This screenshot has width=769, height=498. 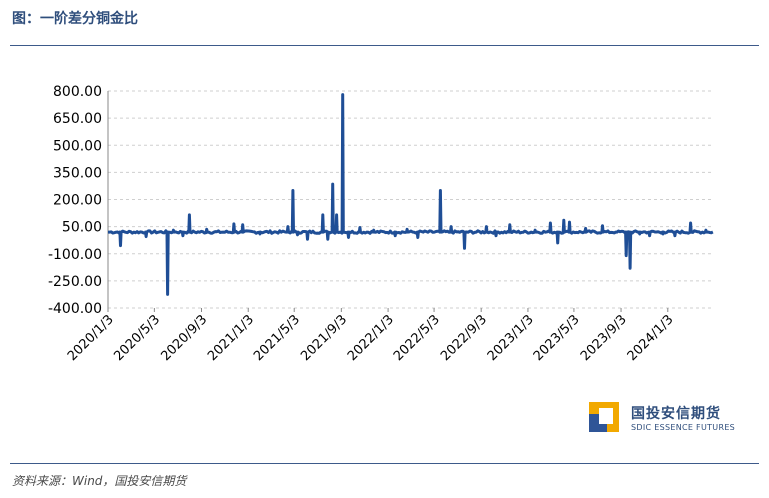 What do you see at coordinates (384, 45) in the screenshot?
I see `header-divider` at bounding box center [384, 45].